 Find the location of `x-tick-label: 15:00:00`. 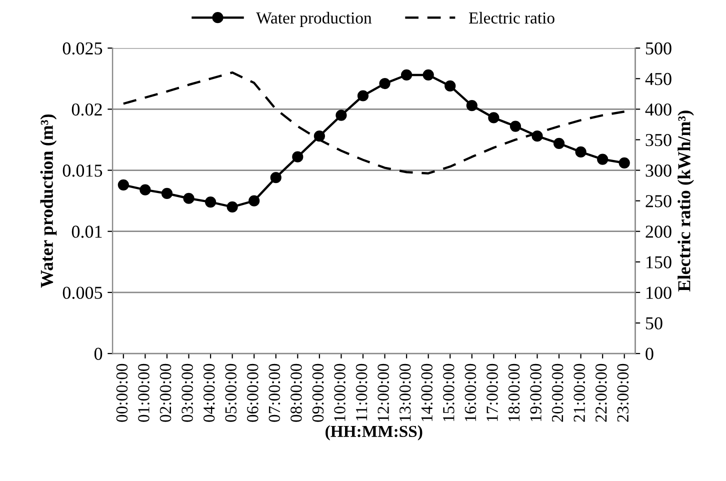

x-tick-label: 15:00:00 is located at coordinates (448, 393).